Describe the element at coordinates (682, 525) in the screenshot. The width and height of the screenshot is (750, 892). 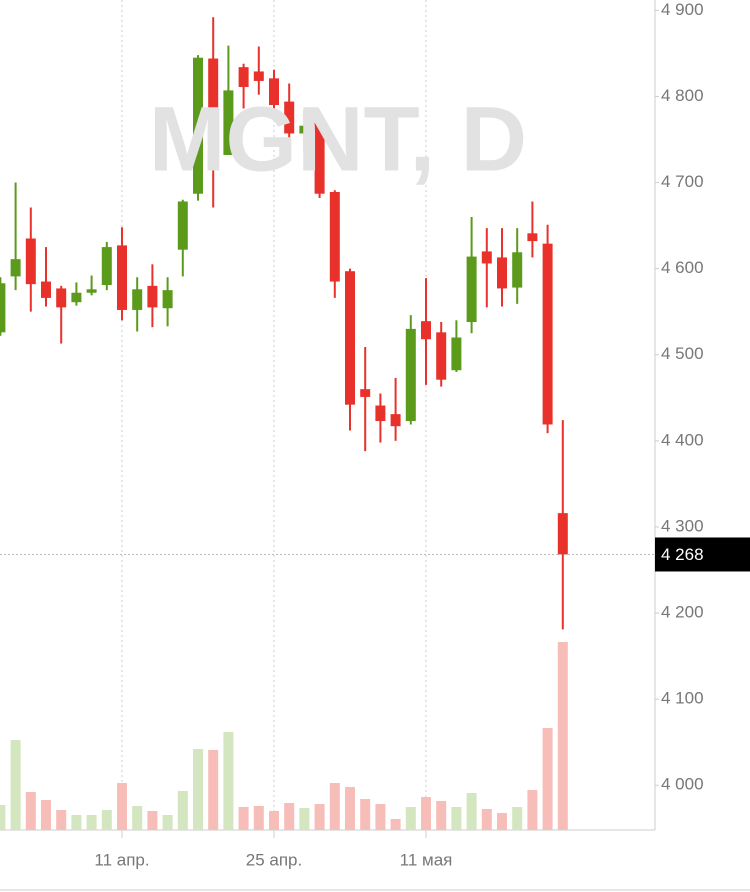
I see `y-tick-label: 4 300` at that location.